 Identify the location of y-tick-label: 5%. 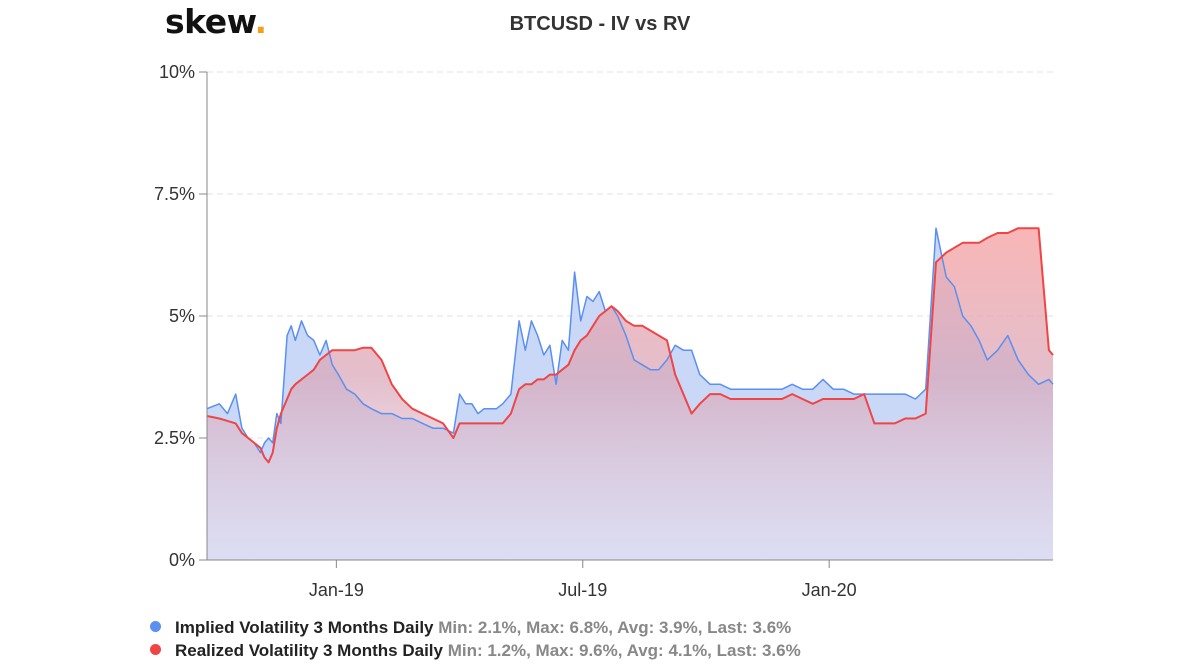
(182, 316).